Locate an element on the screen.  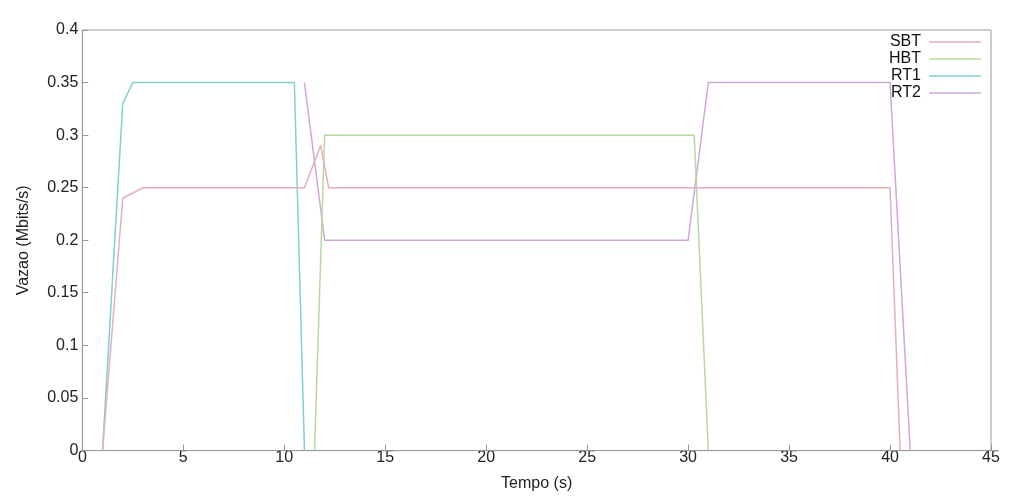
y-axis-title: Vazao (Mbits/s) is located at coordinates (23, 240).